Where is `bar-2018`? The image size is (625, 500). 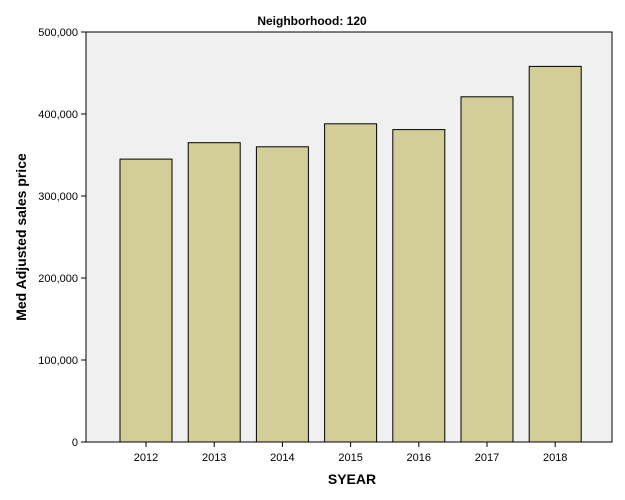
bar-2018 is located at coordinates (555, 254).